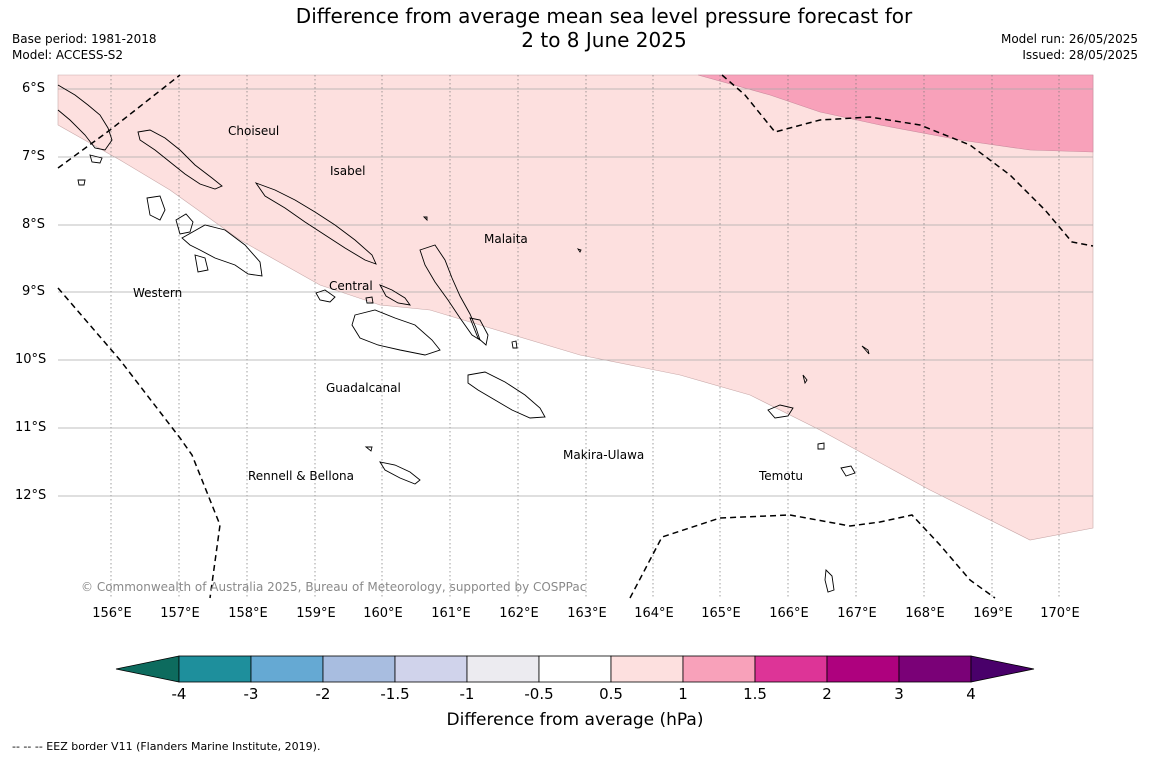 This screenshot has width=1150, height=758. I want to click on map-title-line2: 2 to 8 June 2025, so click(604, 40).